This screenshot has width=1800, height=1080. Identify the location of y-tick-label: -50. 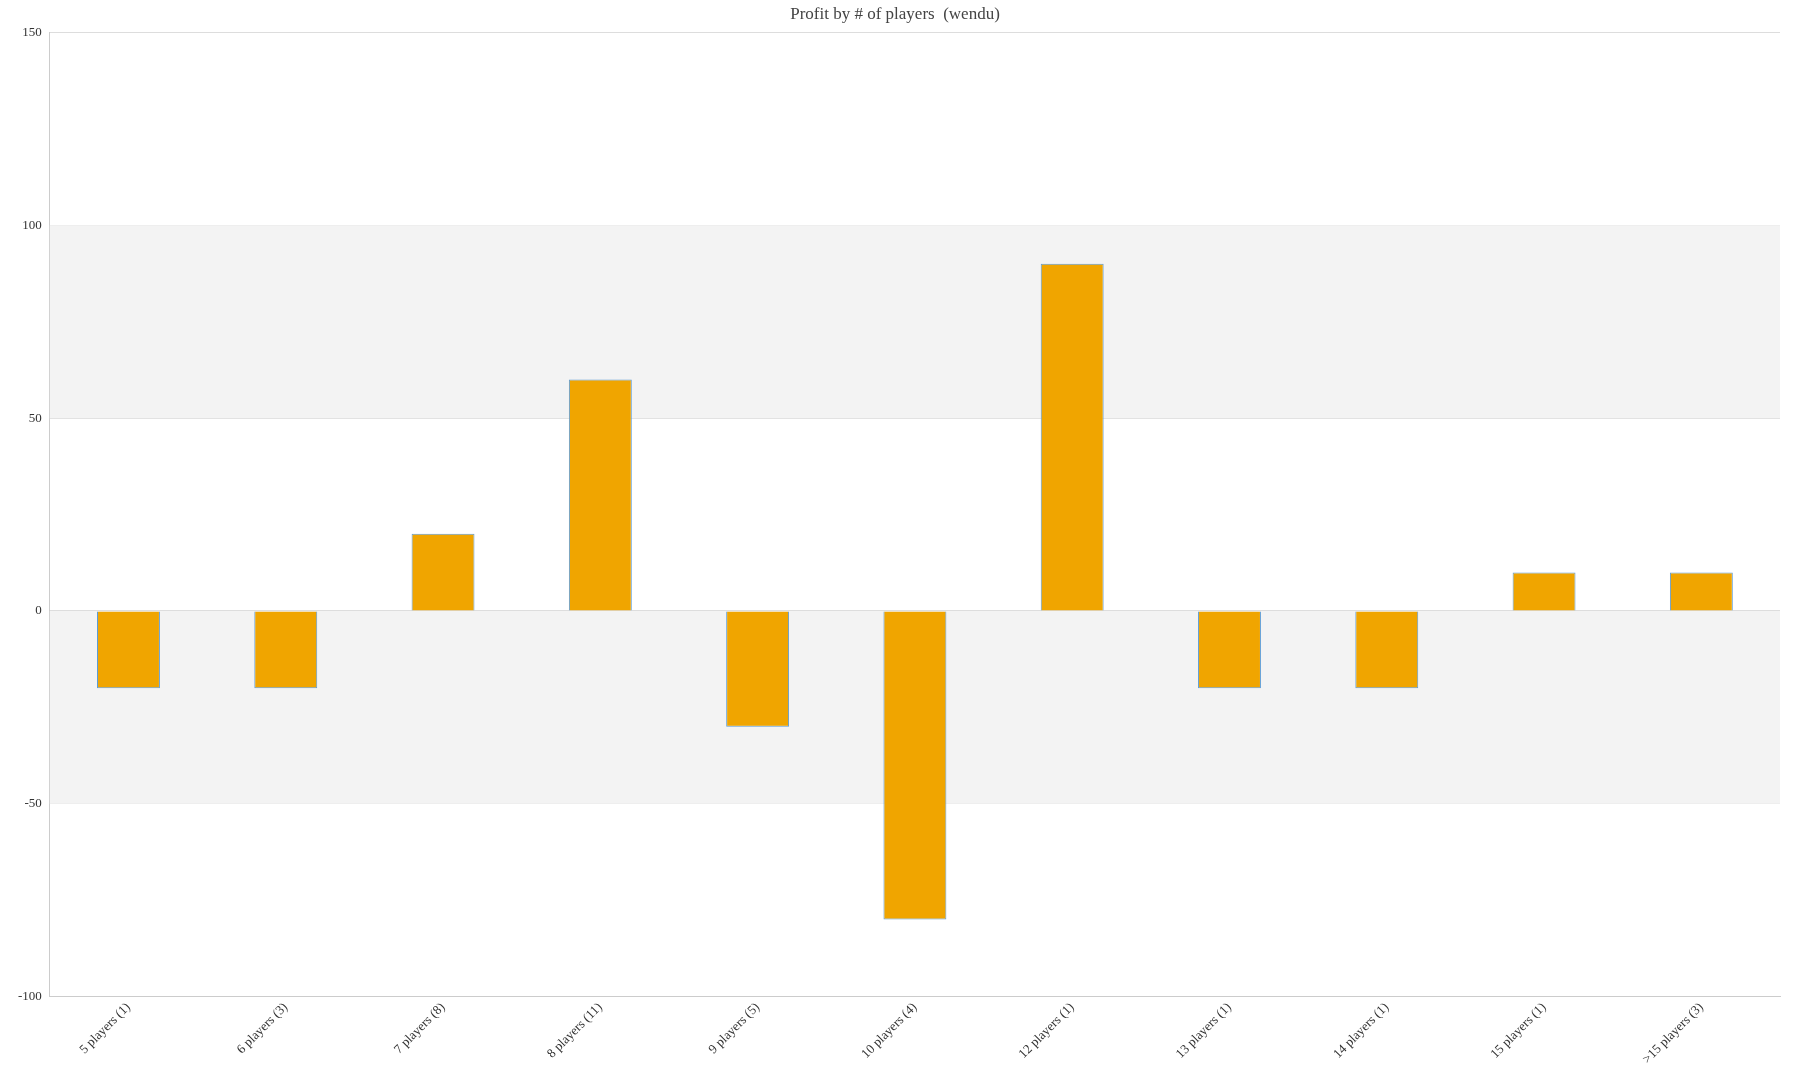
(33, 803).